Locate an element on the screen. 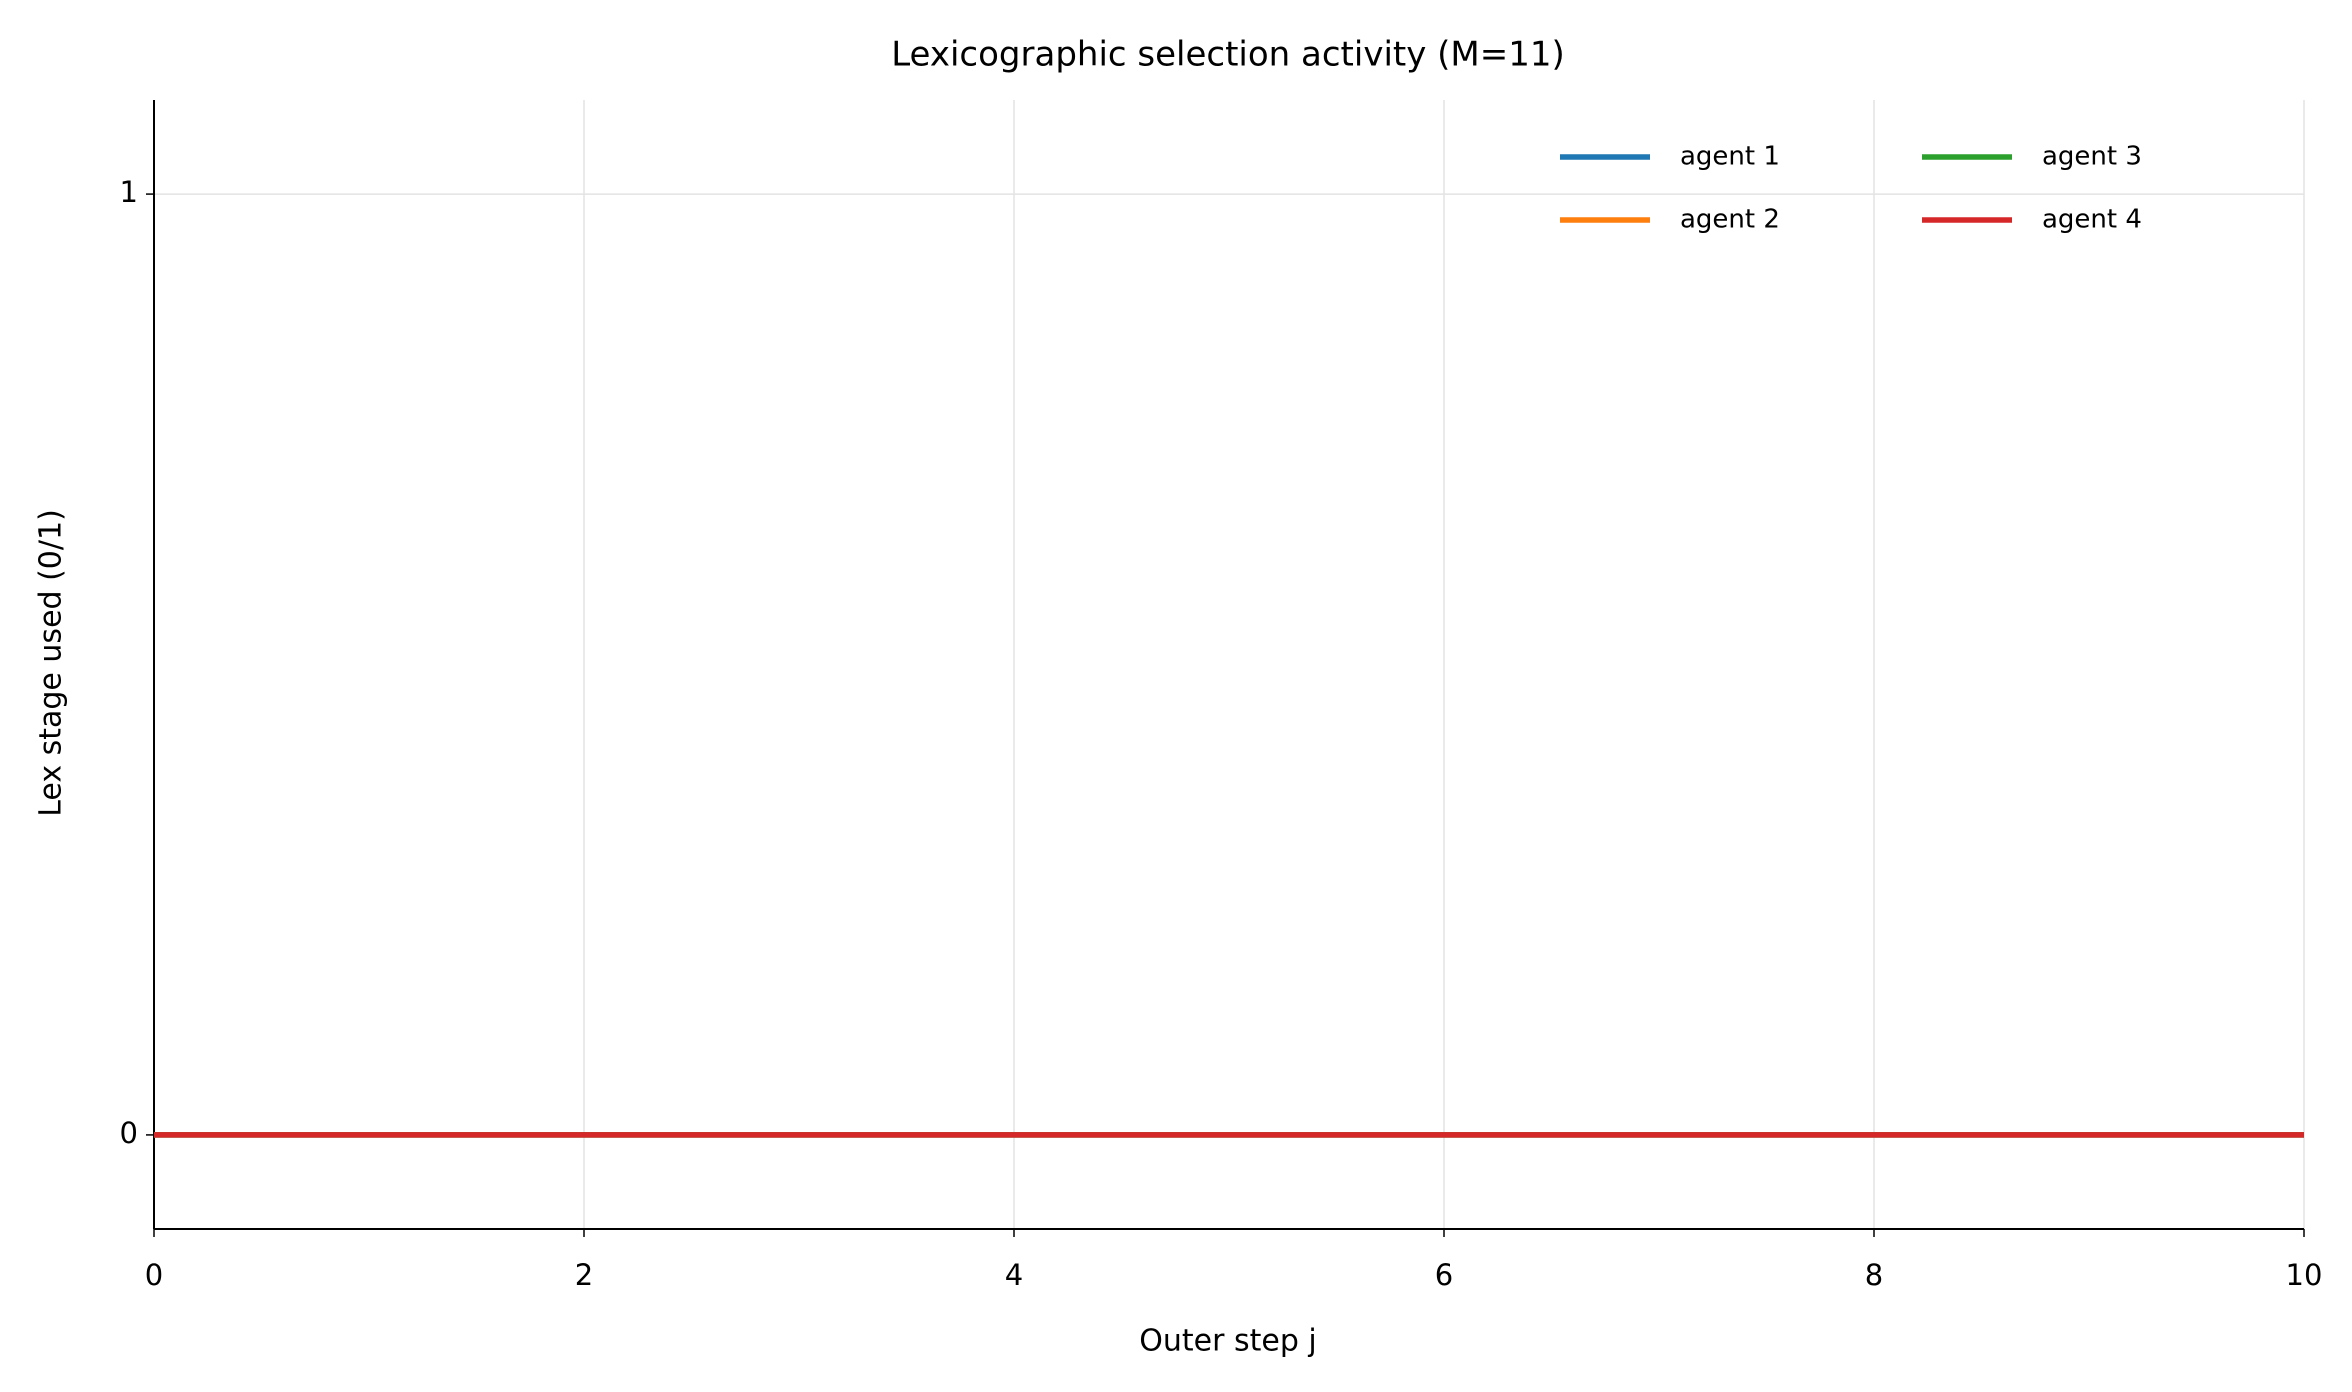  y-tick-label: 1 is located at coordinates (129, 192).